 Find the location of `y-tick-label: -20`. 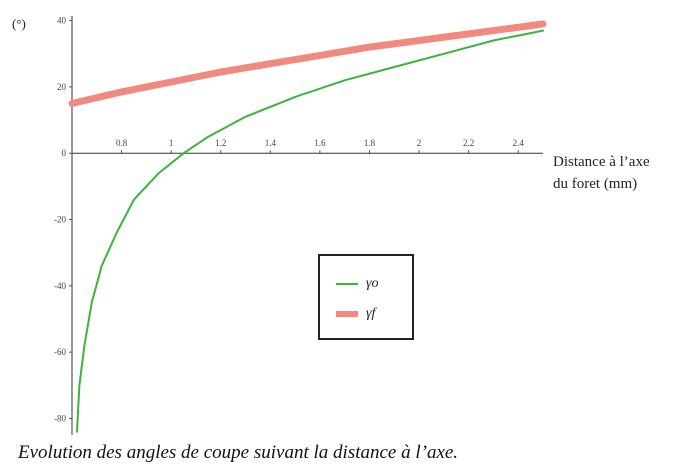

y-tick-label: -20 is located at coordinates (60, 220).